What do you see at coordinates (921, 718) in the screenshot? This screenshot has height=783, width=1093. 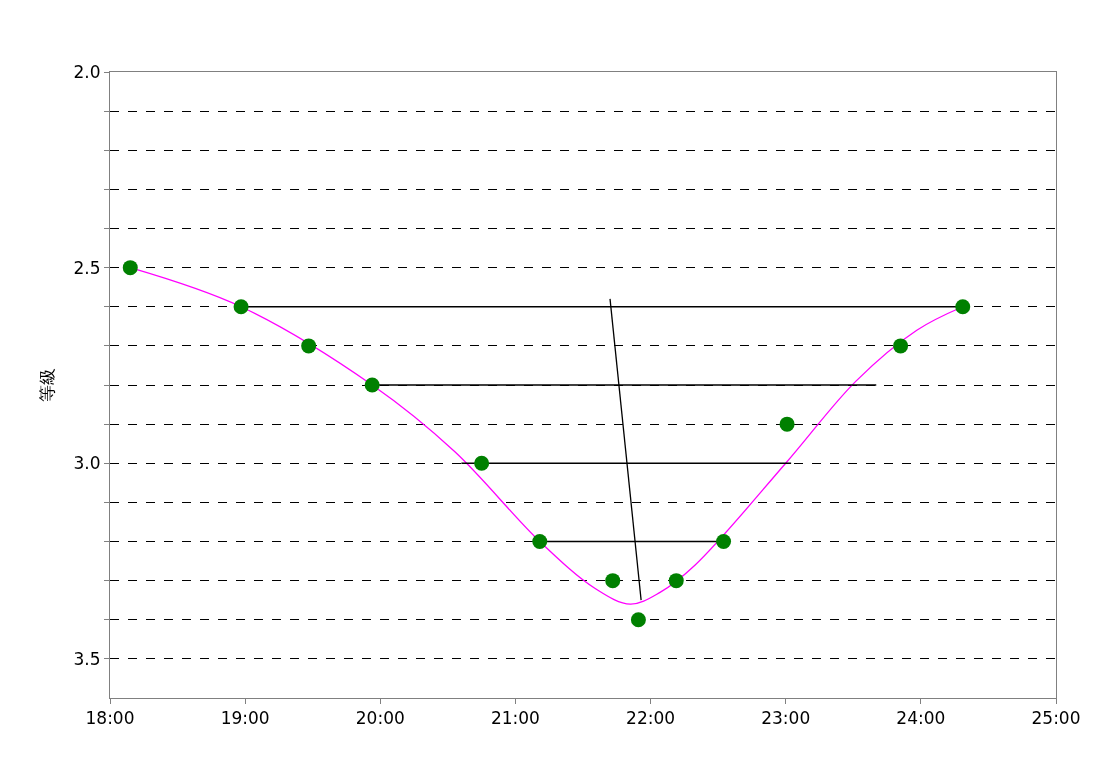 I see `x-tick-label: 24:00` at bounding box center [921, 718].